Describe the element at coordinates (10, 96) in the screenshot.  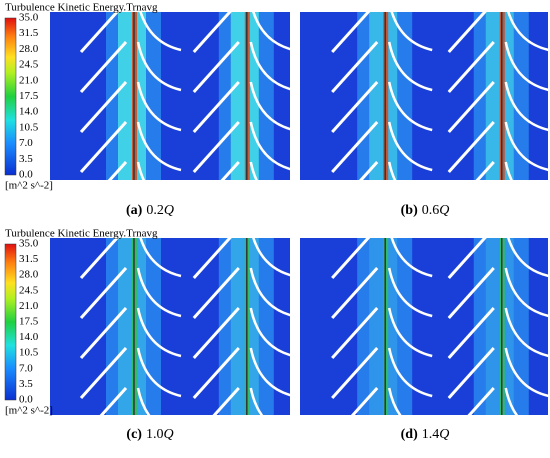
I see `colorbar` at that location.